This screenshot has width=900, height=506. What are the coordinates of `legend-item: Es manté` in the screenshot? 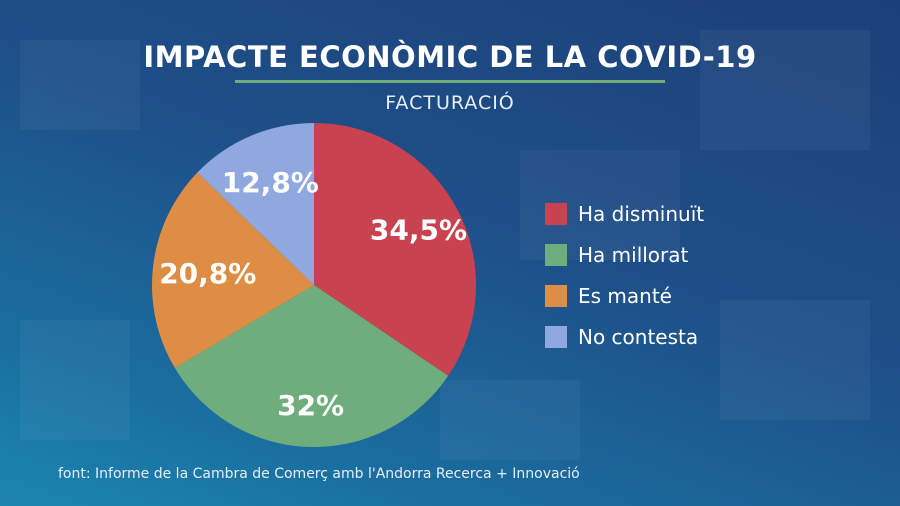 It's located at (624, 296).